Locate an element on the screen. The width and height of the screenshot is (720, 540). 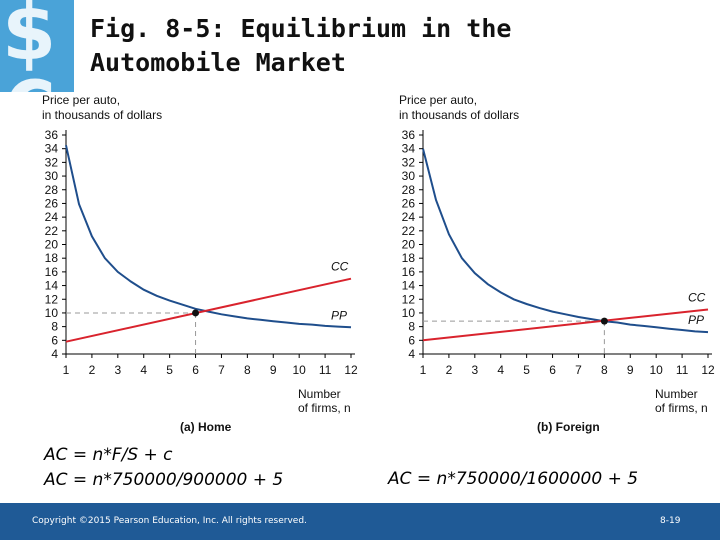
formulas-foreign: AC = n*750000/1600000 + 5 is located at coordinates (513, 479).